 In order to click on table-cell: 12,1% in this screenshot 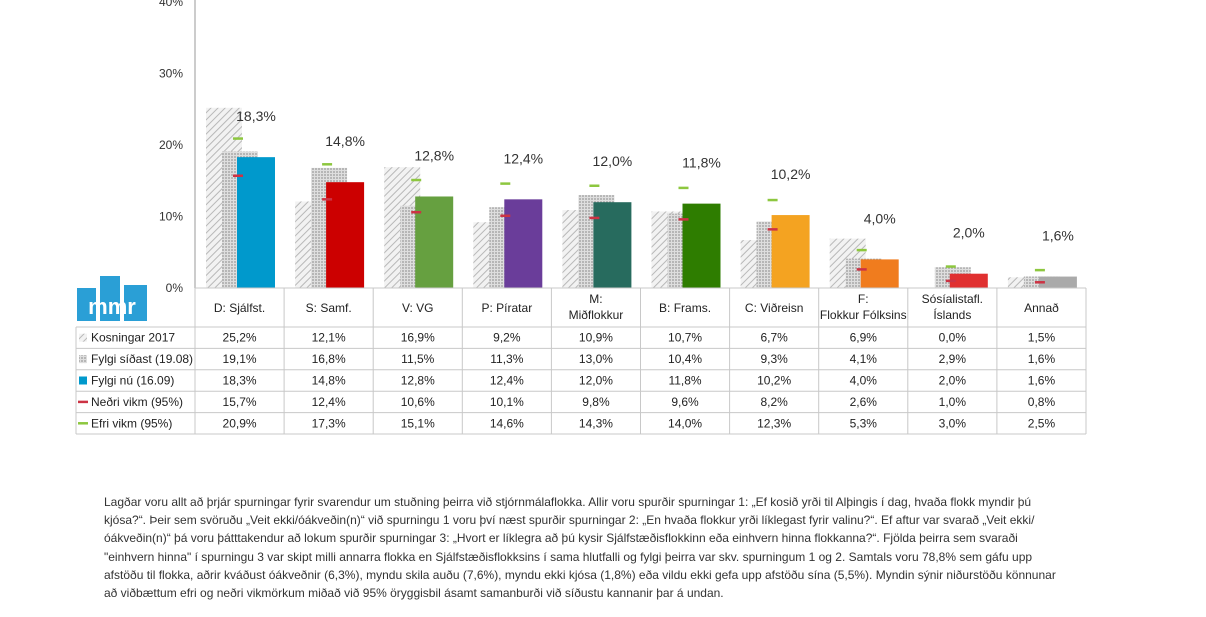, I will do `click(329, 338)`.